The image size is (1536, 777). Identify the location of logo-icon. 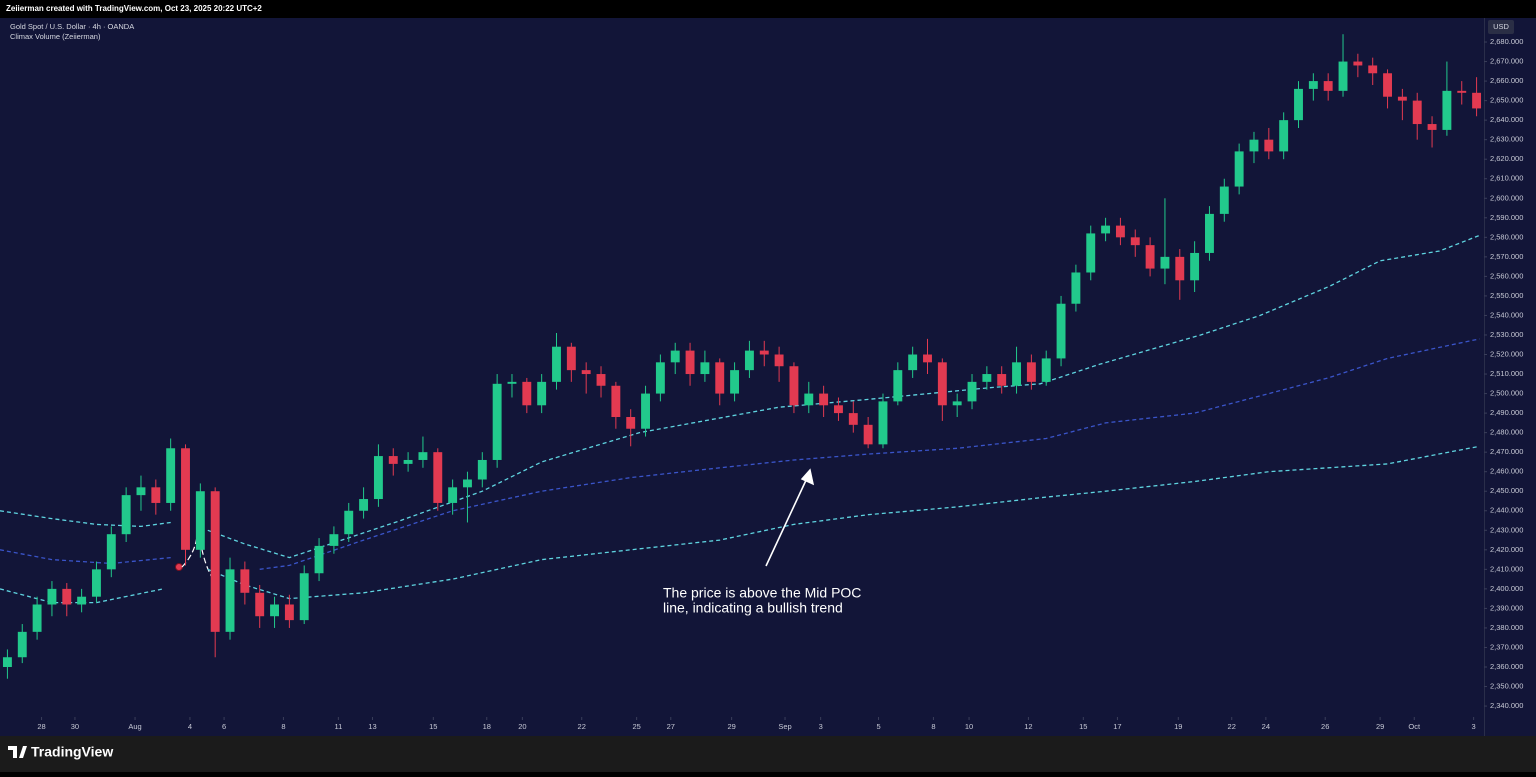
(17, 752).